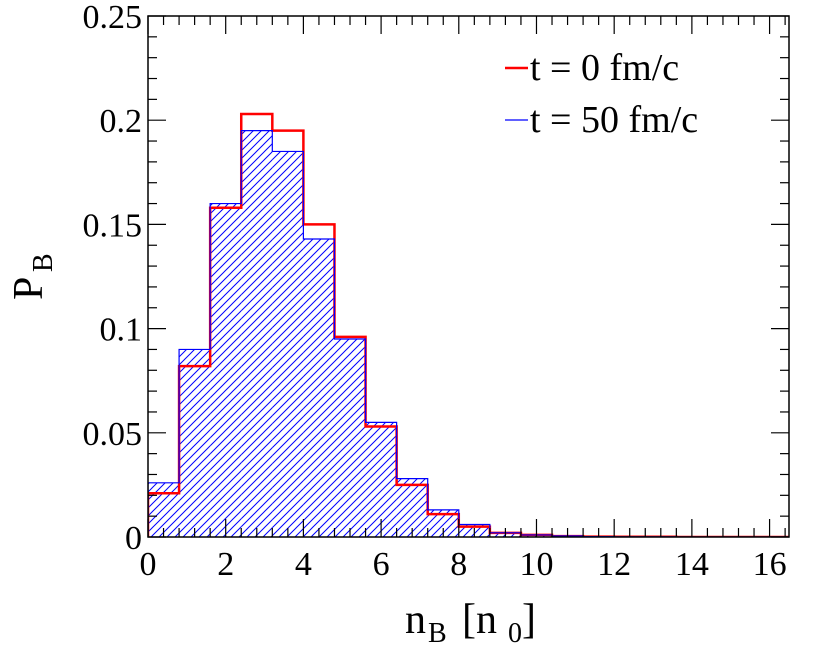  Describe the element at coordinates (415, 620) in the screenshot. I see `x-axis-title-main: n` at that location.